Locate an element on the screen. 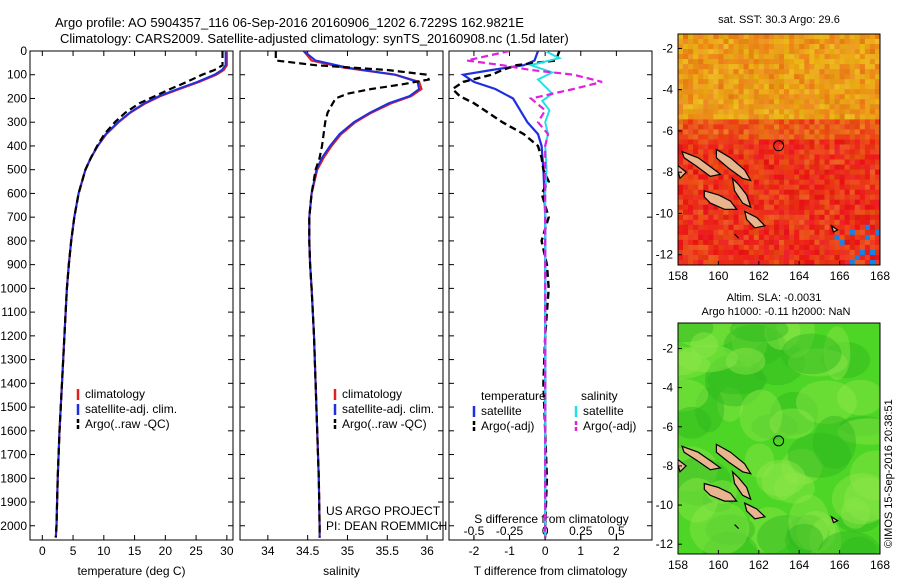  legend-label: satellite is located at coordinates (501, 411).